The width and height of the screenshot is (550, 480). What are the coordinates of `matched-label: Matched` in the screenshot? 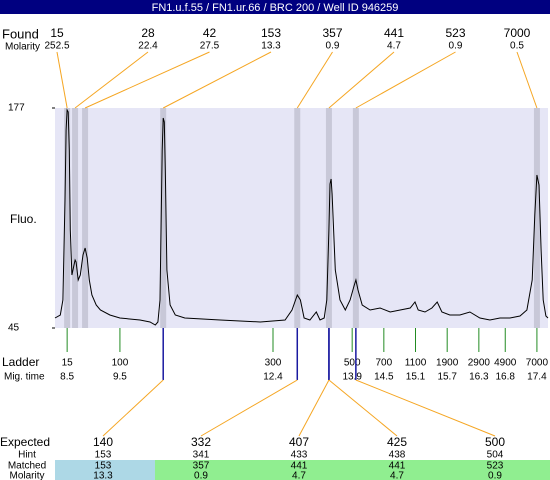 It's located at (27, 466).